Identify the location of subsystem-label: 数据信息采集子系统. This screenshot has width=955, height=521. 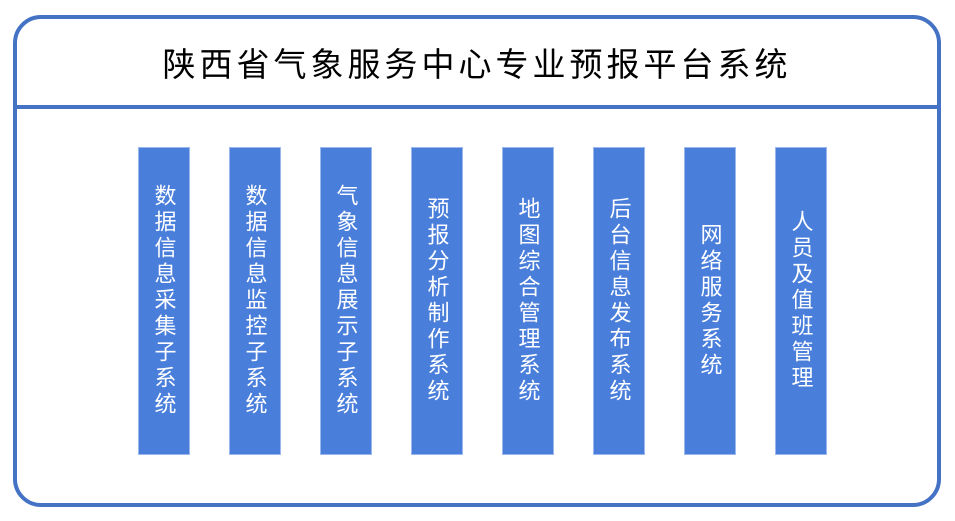
(164, 301).